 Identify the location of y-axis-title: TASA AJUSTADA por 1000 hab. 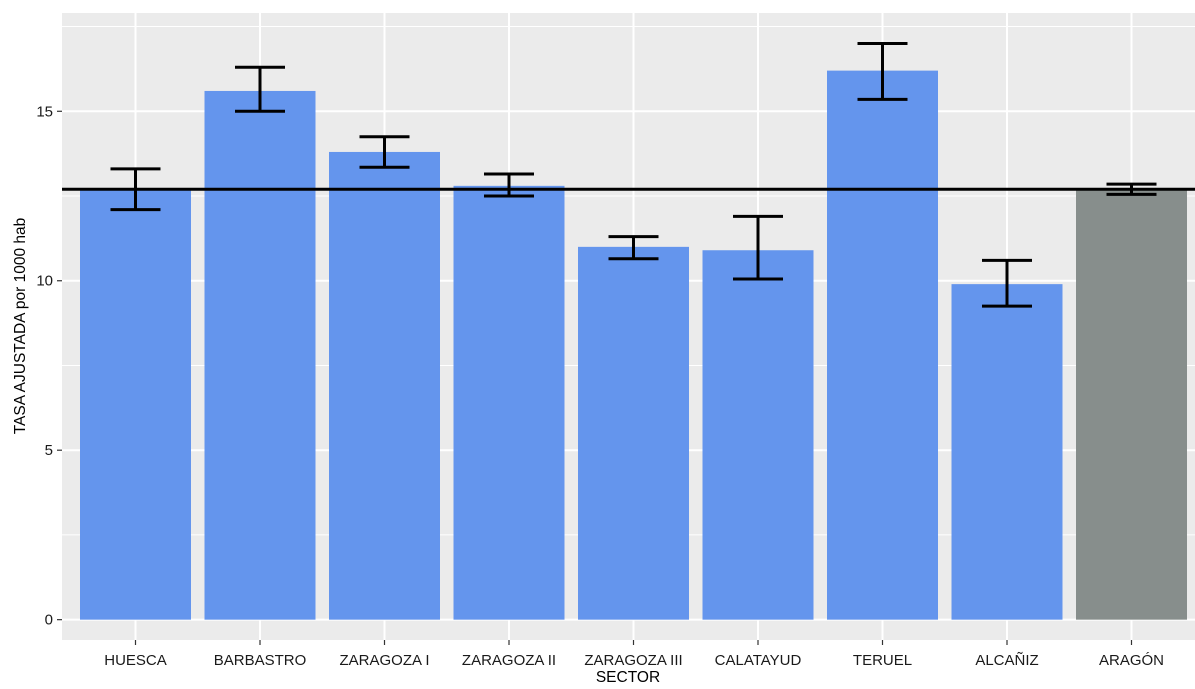
(20, 326).